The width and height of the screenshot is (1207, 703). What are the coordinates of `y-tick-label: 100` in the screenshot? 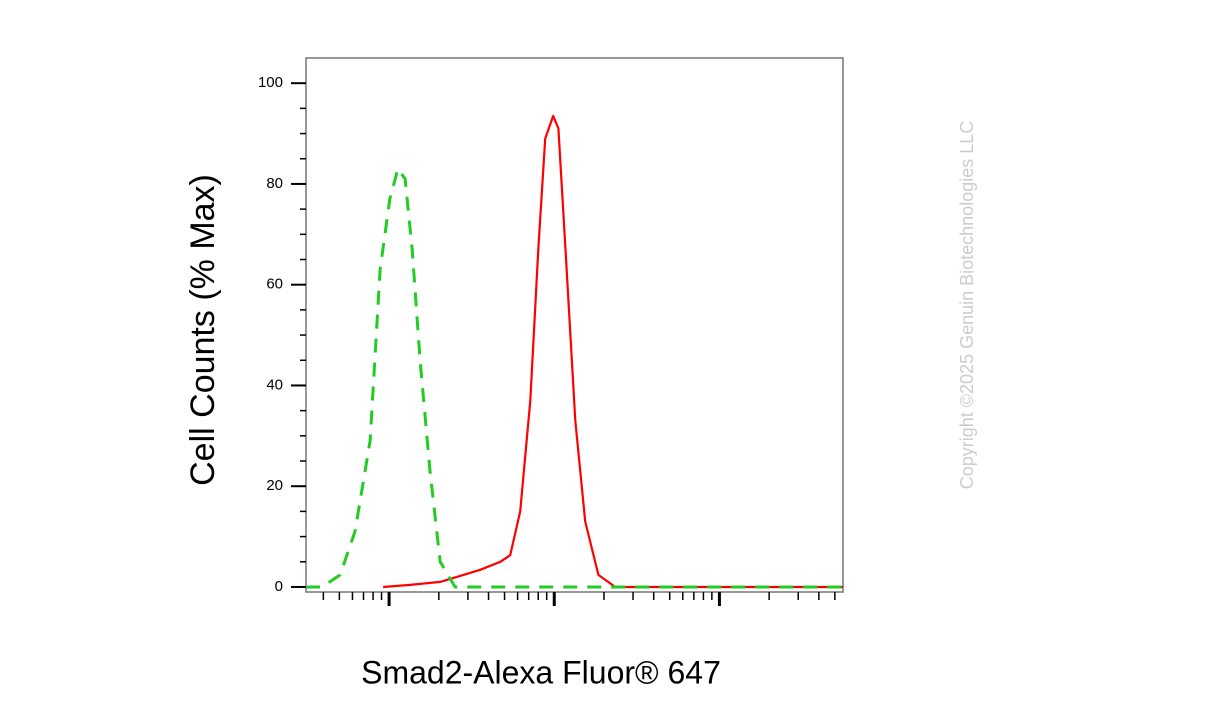 It's located at (270, 82).